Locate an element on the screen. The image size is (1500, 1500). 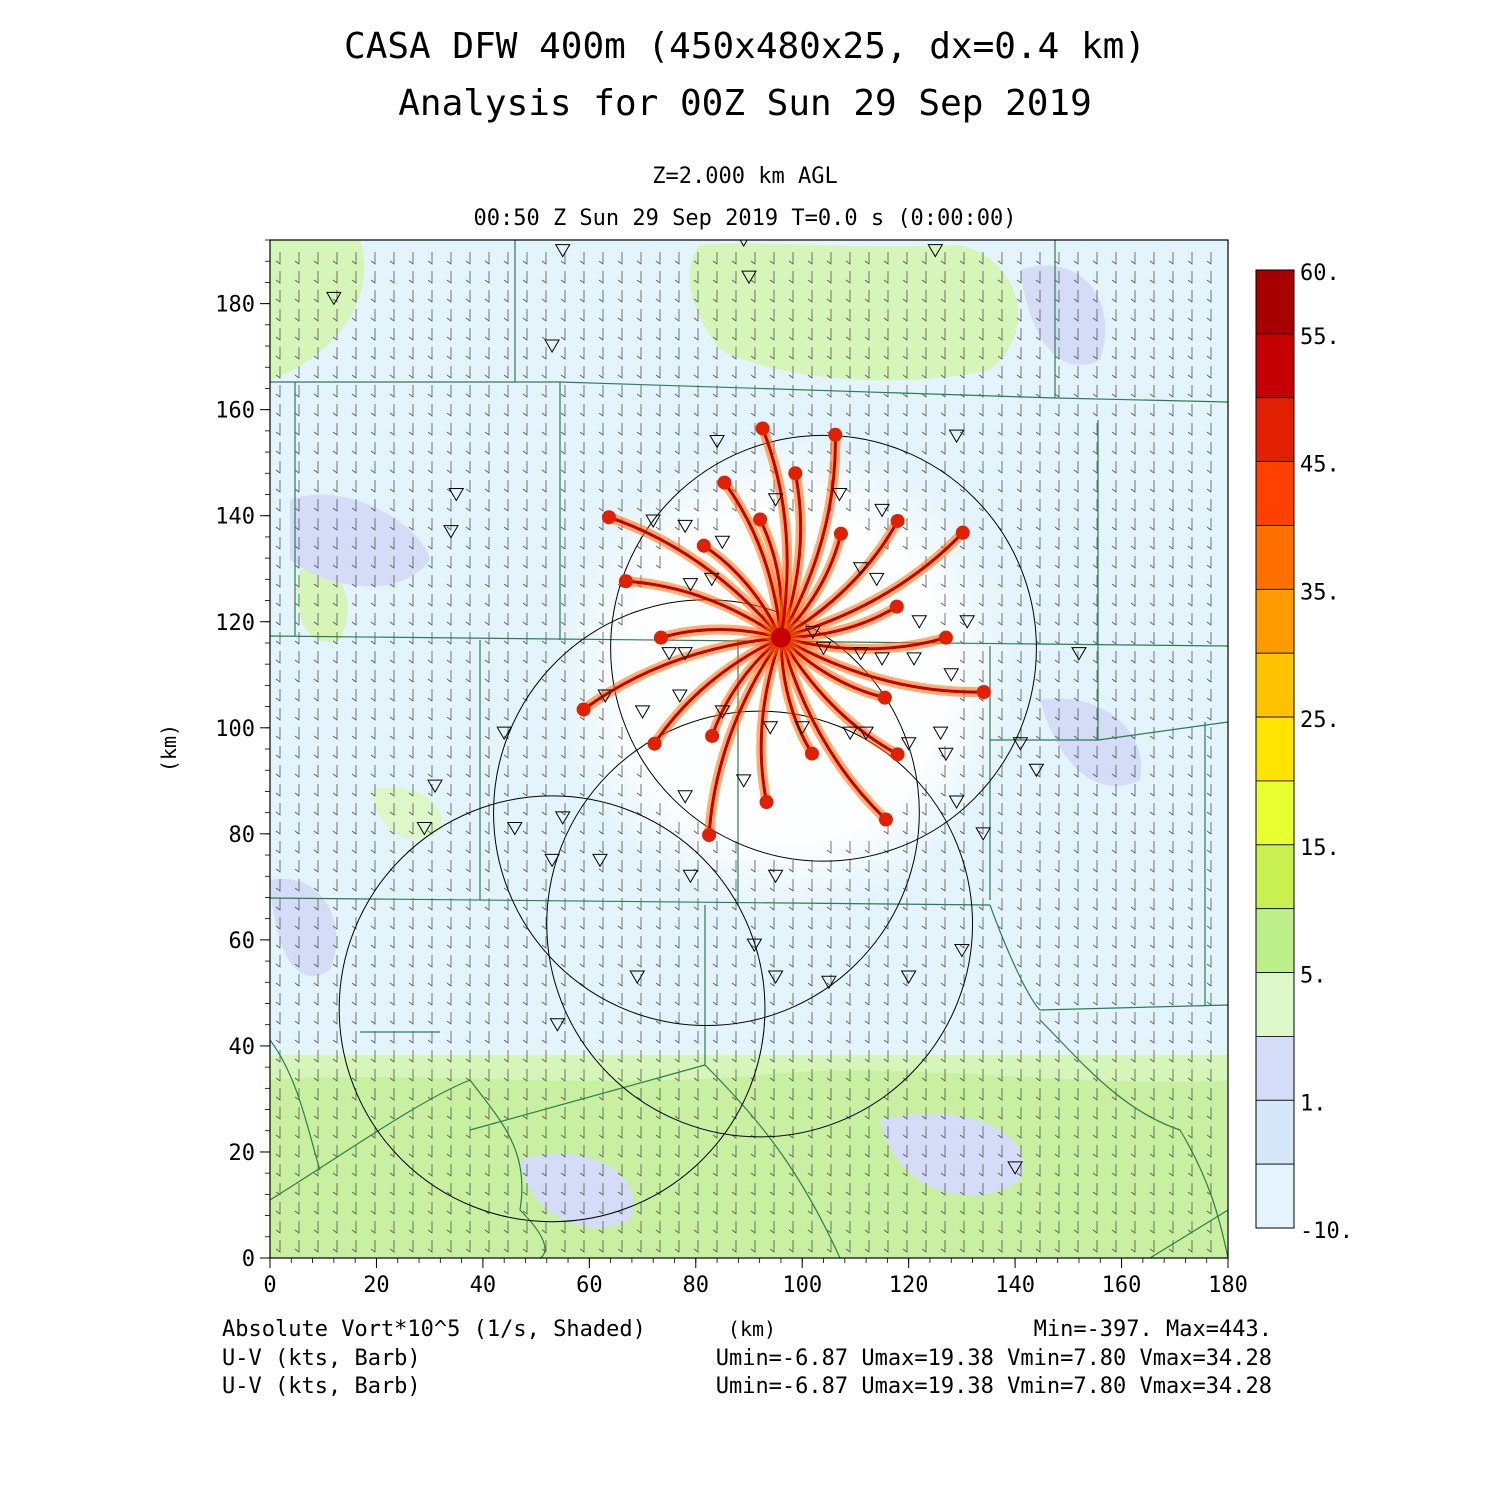
county-line is located at coordinates (1188, 1233).